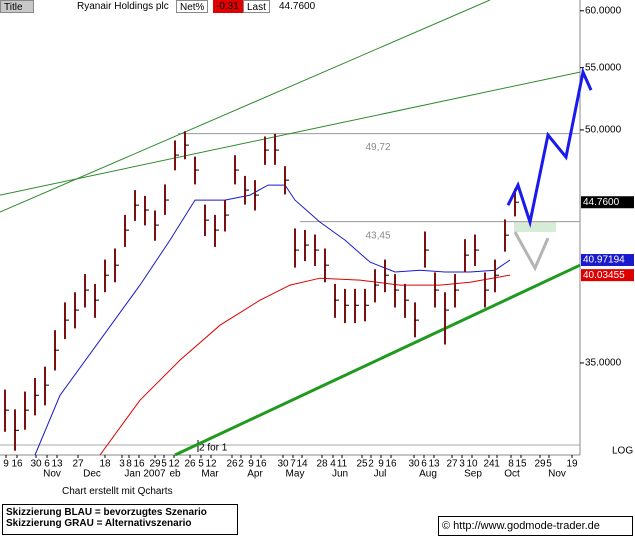 The height and width of the screenshot is (539, 635). What do you see at coordinates (428, 474) in the screenshot?
I see `month-label: Aug` at bounding box center [428, 474].